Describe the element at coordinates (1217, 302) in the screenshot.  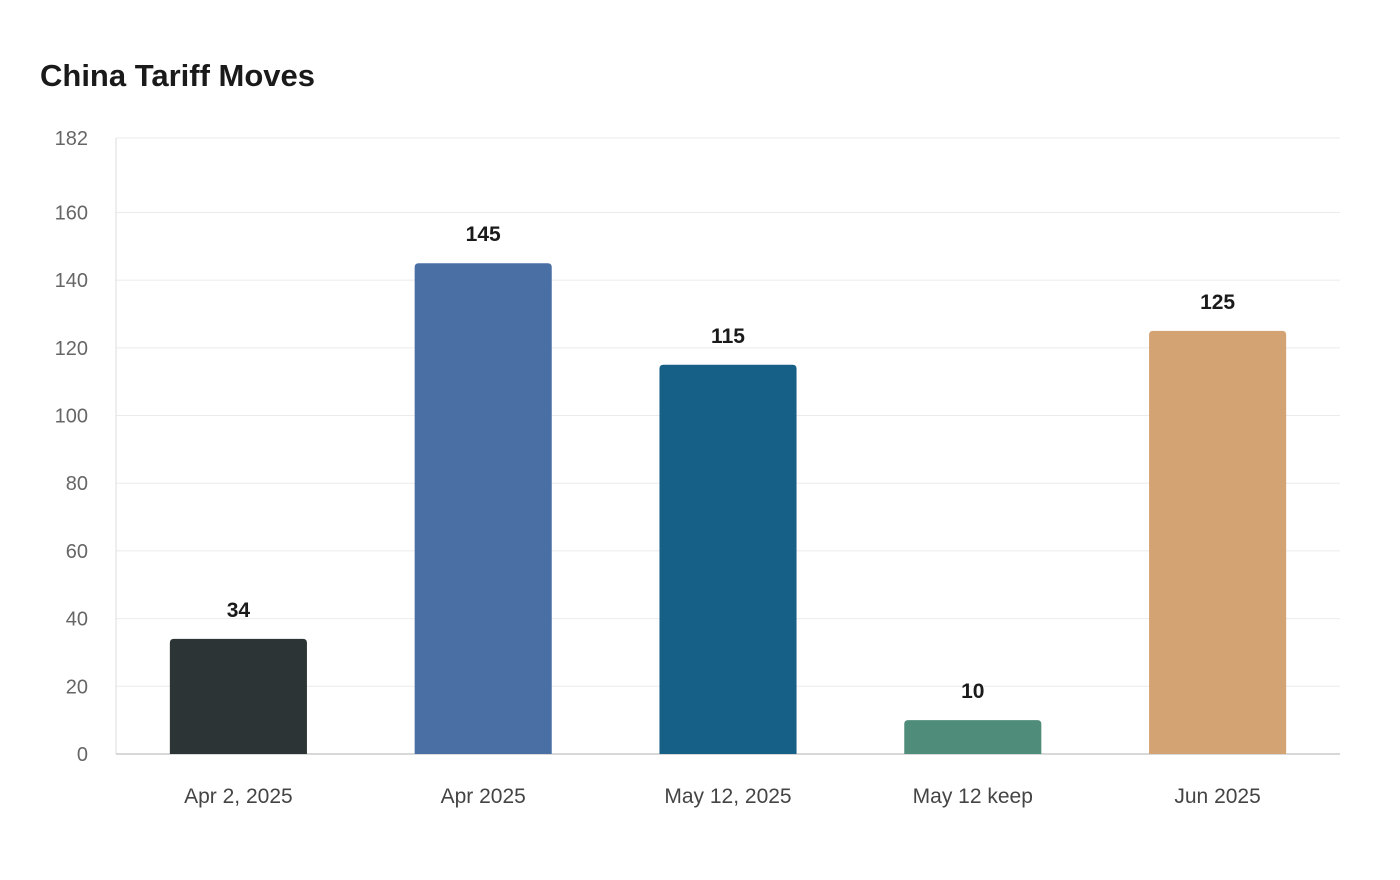
I see `bar-value-label: 125` at that location.